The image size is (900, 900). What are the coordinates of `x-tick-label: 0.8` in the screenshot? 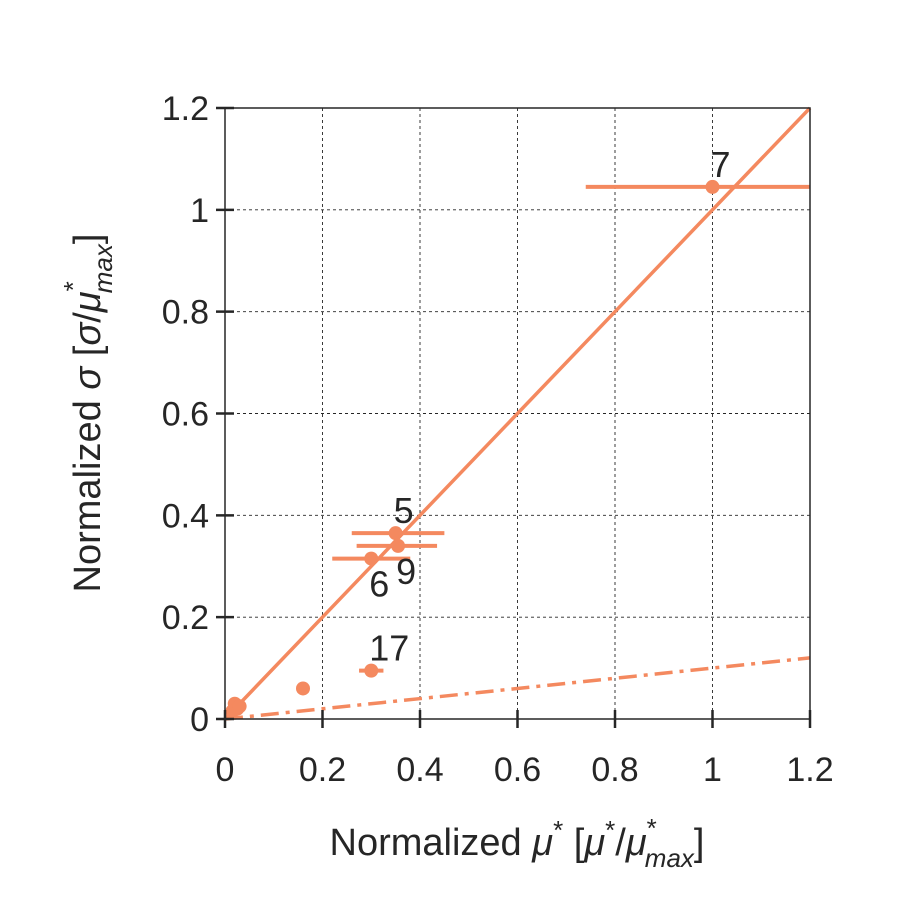 It's located at (614, 770).